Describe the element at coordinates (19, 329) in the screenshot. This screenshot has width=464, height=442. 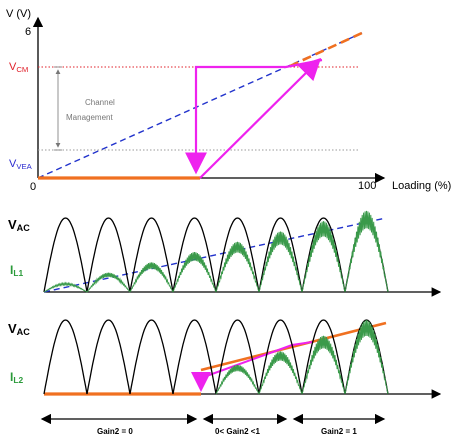
I see `vac-label-2: VAC` at that location.